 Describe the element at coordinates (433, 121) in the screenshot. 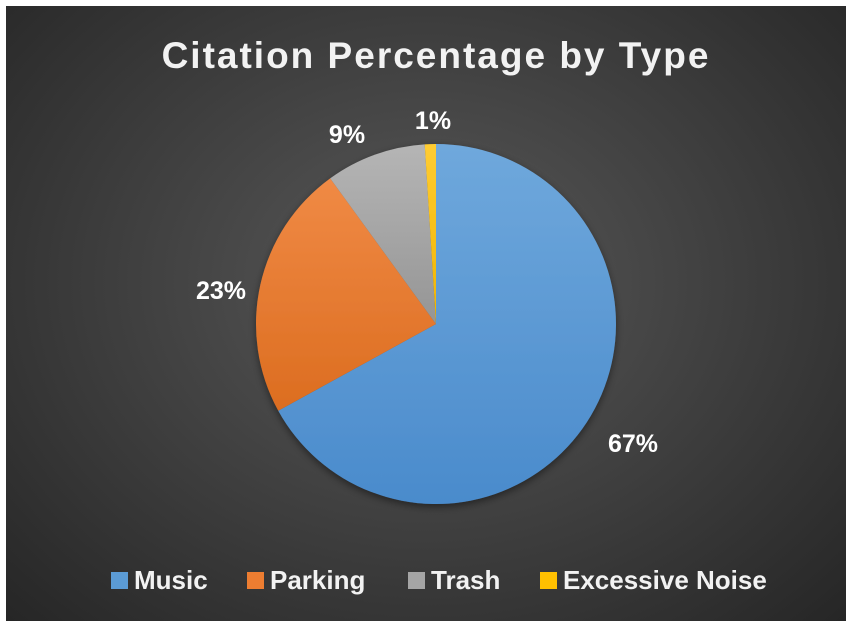

I see `data-label-excessive-noise: 1%` at that location.